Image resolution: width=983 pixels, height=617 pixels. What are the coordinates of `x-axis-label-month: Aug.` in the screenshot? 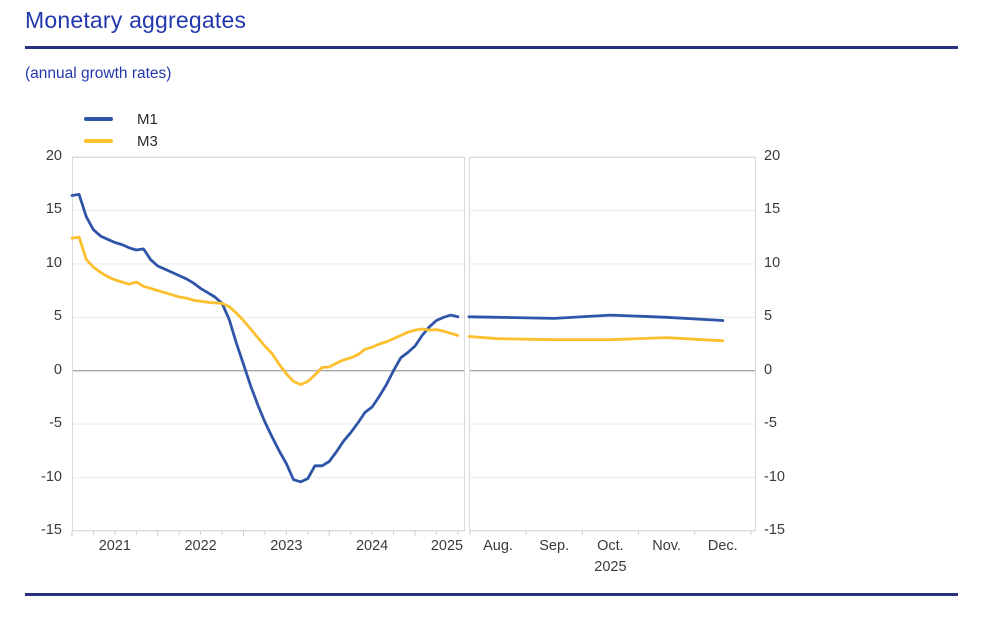 It's located at (498, 546).